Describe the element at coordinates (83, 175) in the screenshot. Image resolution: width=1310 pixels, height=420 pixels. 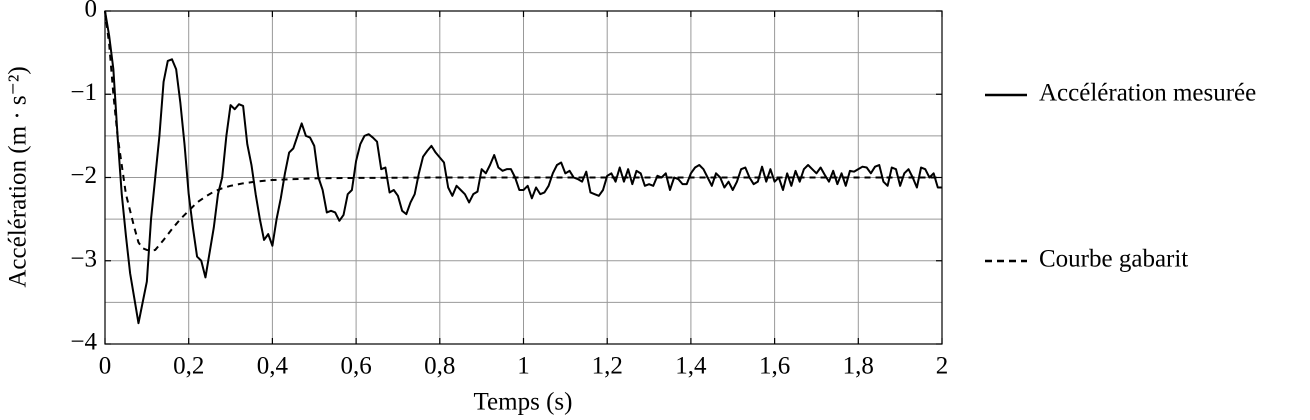
I see `y-tick-label: −2` at that location.